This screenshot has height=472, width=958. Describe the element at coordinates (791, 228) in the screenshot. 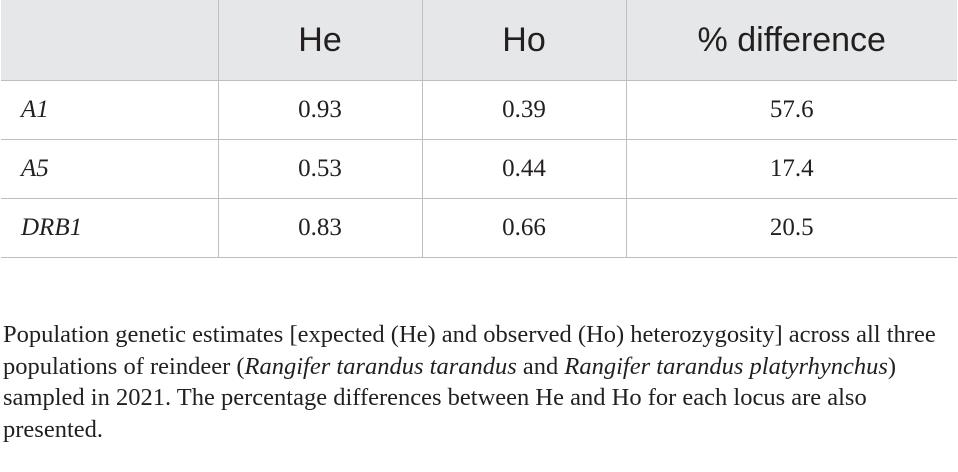

I see `cell-diff: 20.5` at that location.